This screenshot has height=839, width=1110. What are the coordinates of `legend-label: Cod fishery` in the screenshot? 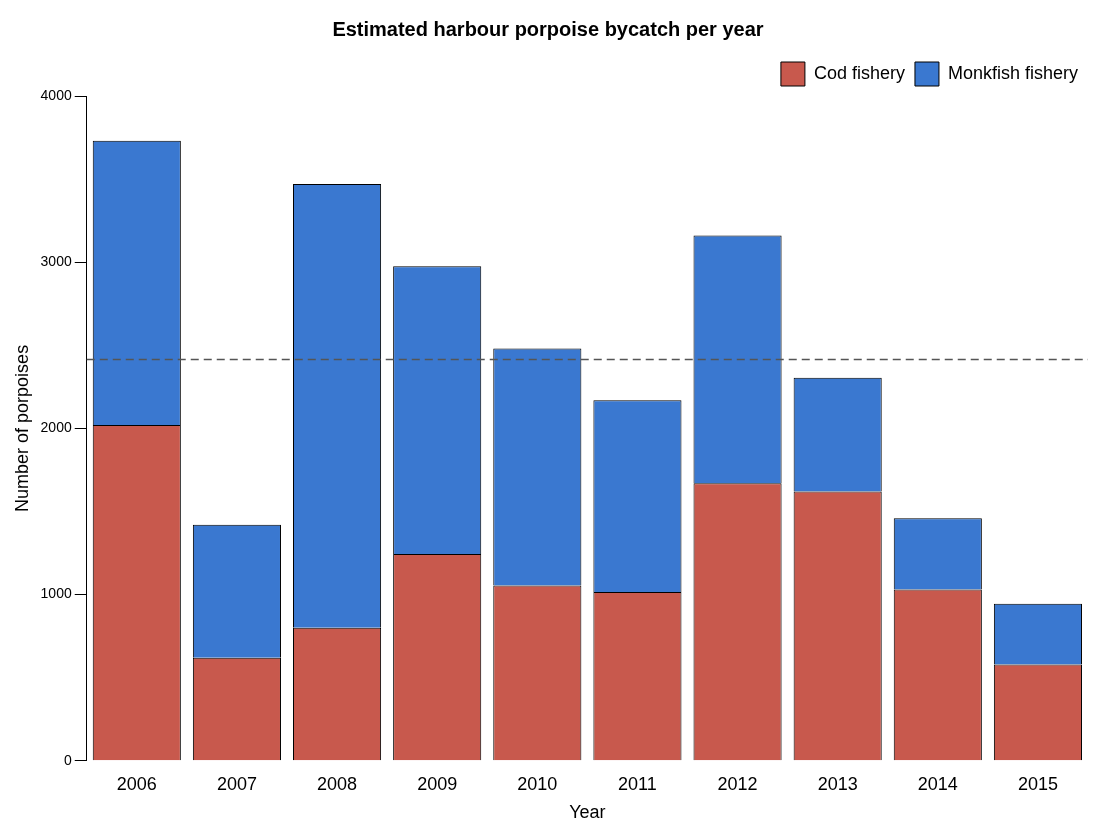 It's located at (859, 72).